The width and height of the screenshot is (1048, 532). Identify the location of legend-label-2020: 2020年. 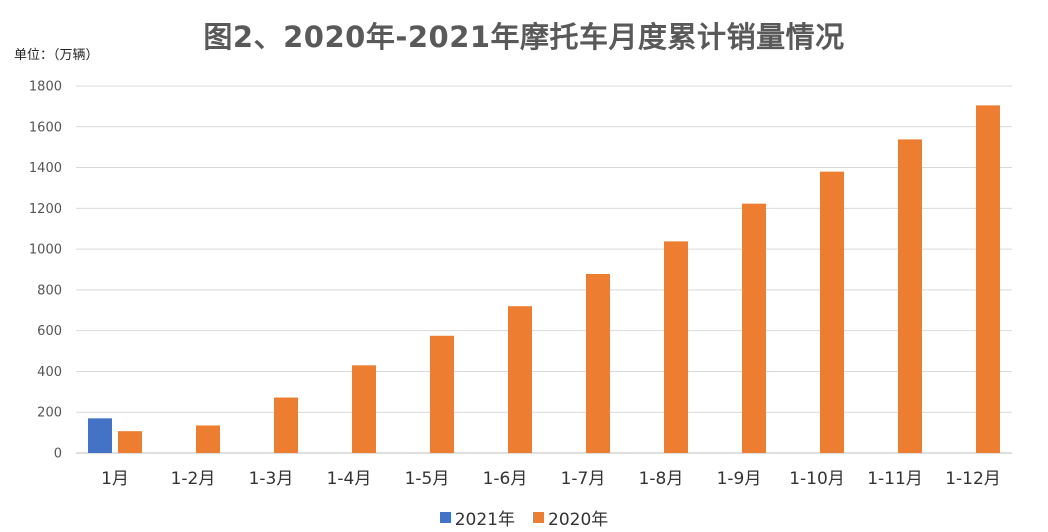
(578, 520).